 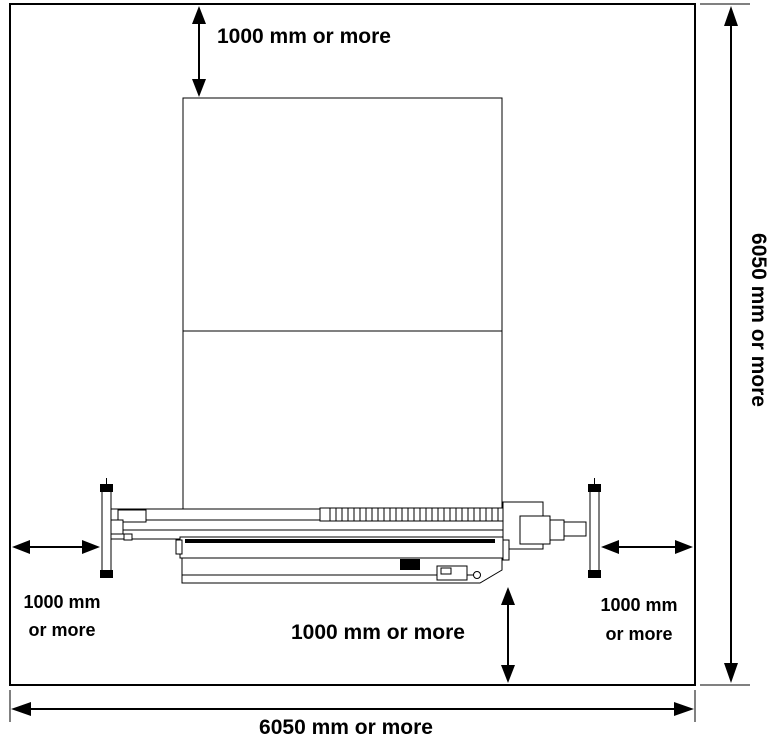 I want to click on left-clearance-label-line1: 1000 mm, so click(x=61, y=602).